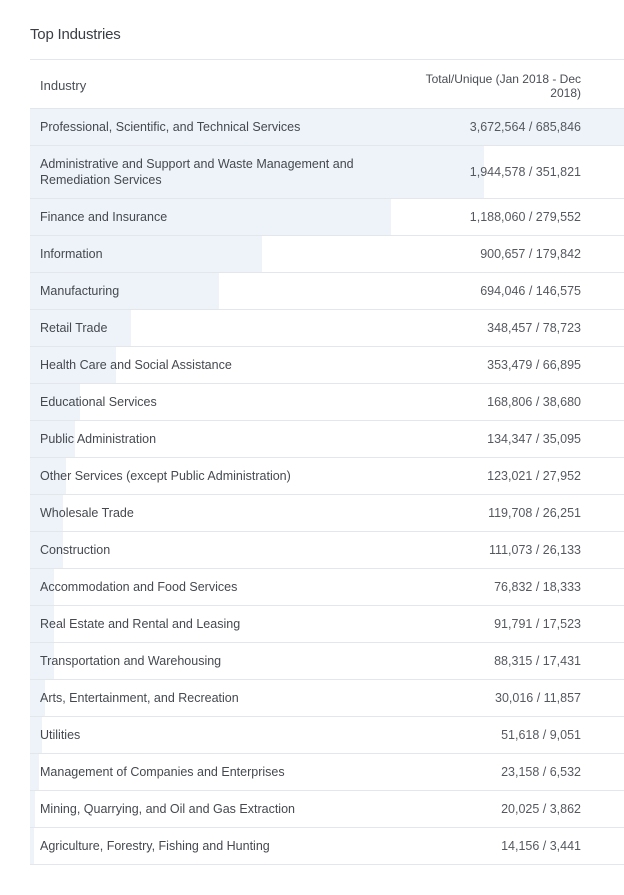 The image size is (624, 895). I want to click on total-unique-value: 1,188,060 / 279,552, so click(525, 217).